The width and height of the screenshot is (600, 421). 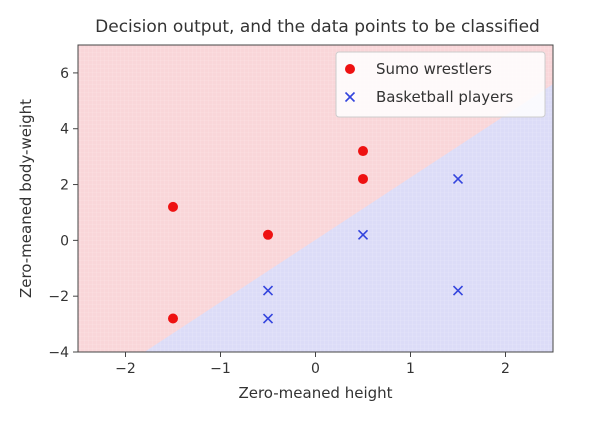 I want to click on x-tick-label: −1, so click(x=220, y=369).